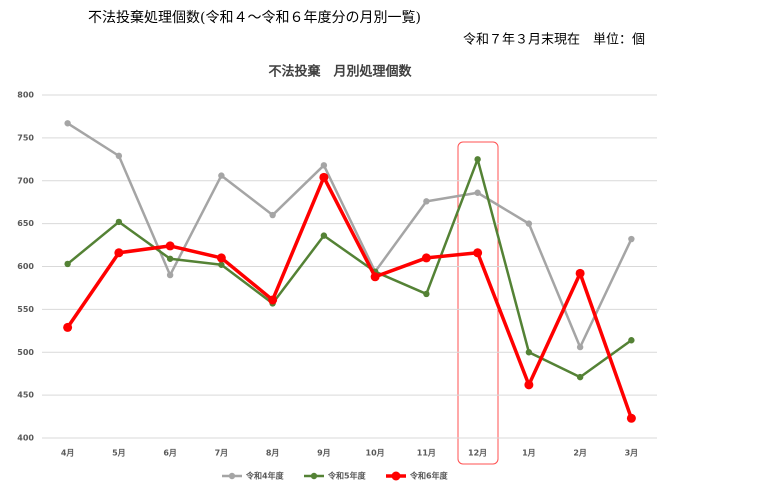 The height and width of the screenshot is (498, 779). I want to click on y-tick-label: 650, so click(25, 223).